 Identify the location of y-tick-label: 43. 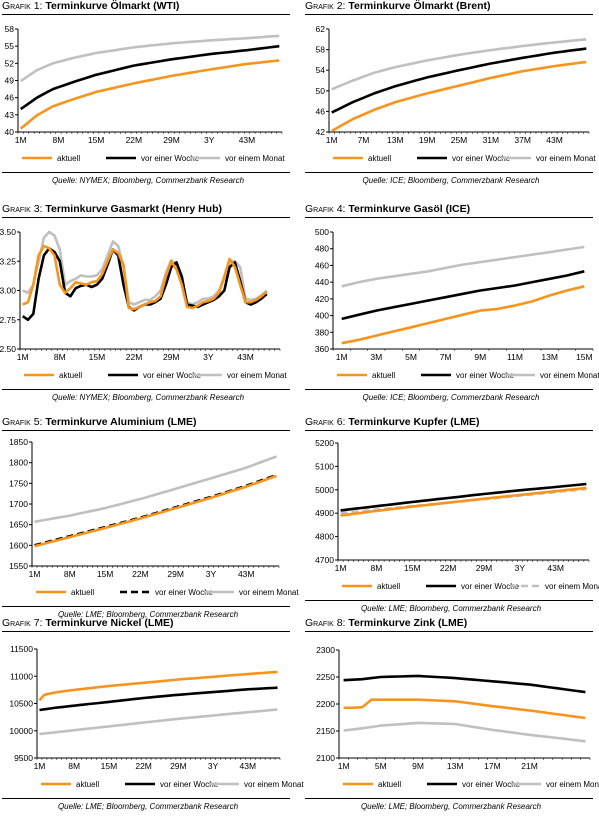
(10, 115).